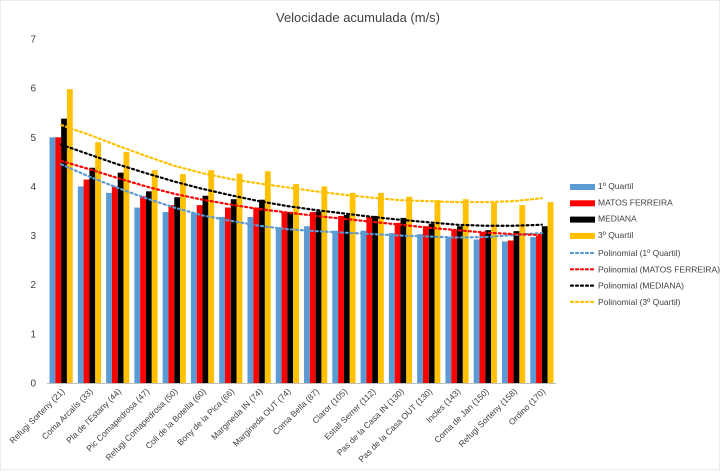  I want to click on legend-label: MATOS FERREIRA, so click(635, 202).